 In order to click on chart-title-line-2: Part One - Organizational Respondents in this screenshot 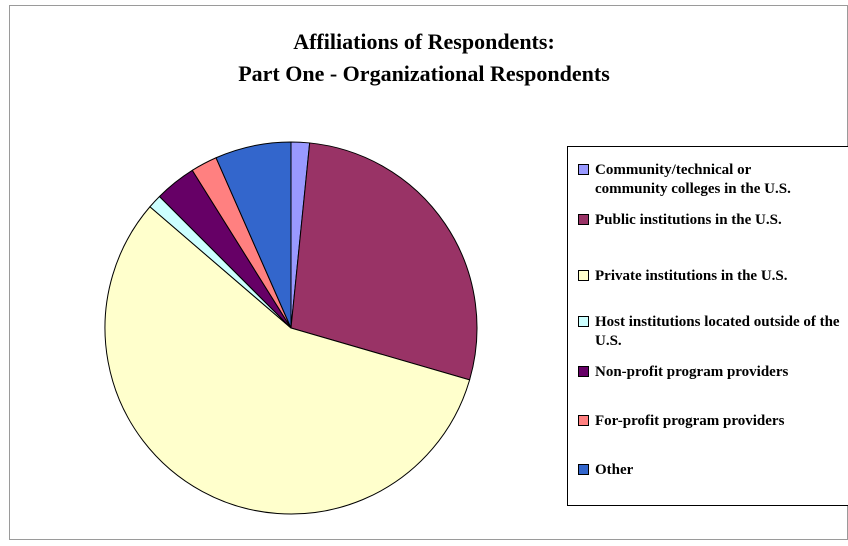, I will do `click(424, 73)`.